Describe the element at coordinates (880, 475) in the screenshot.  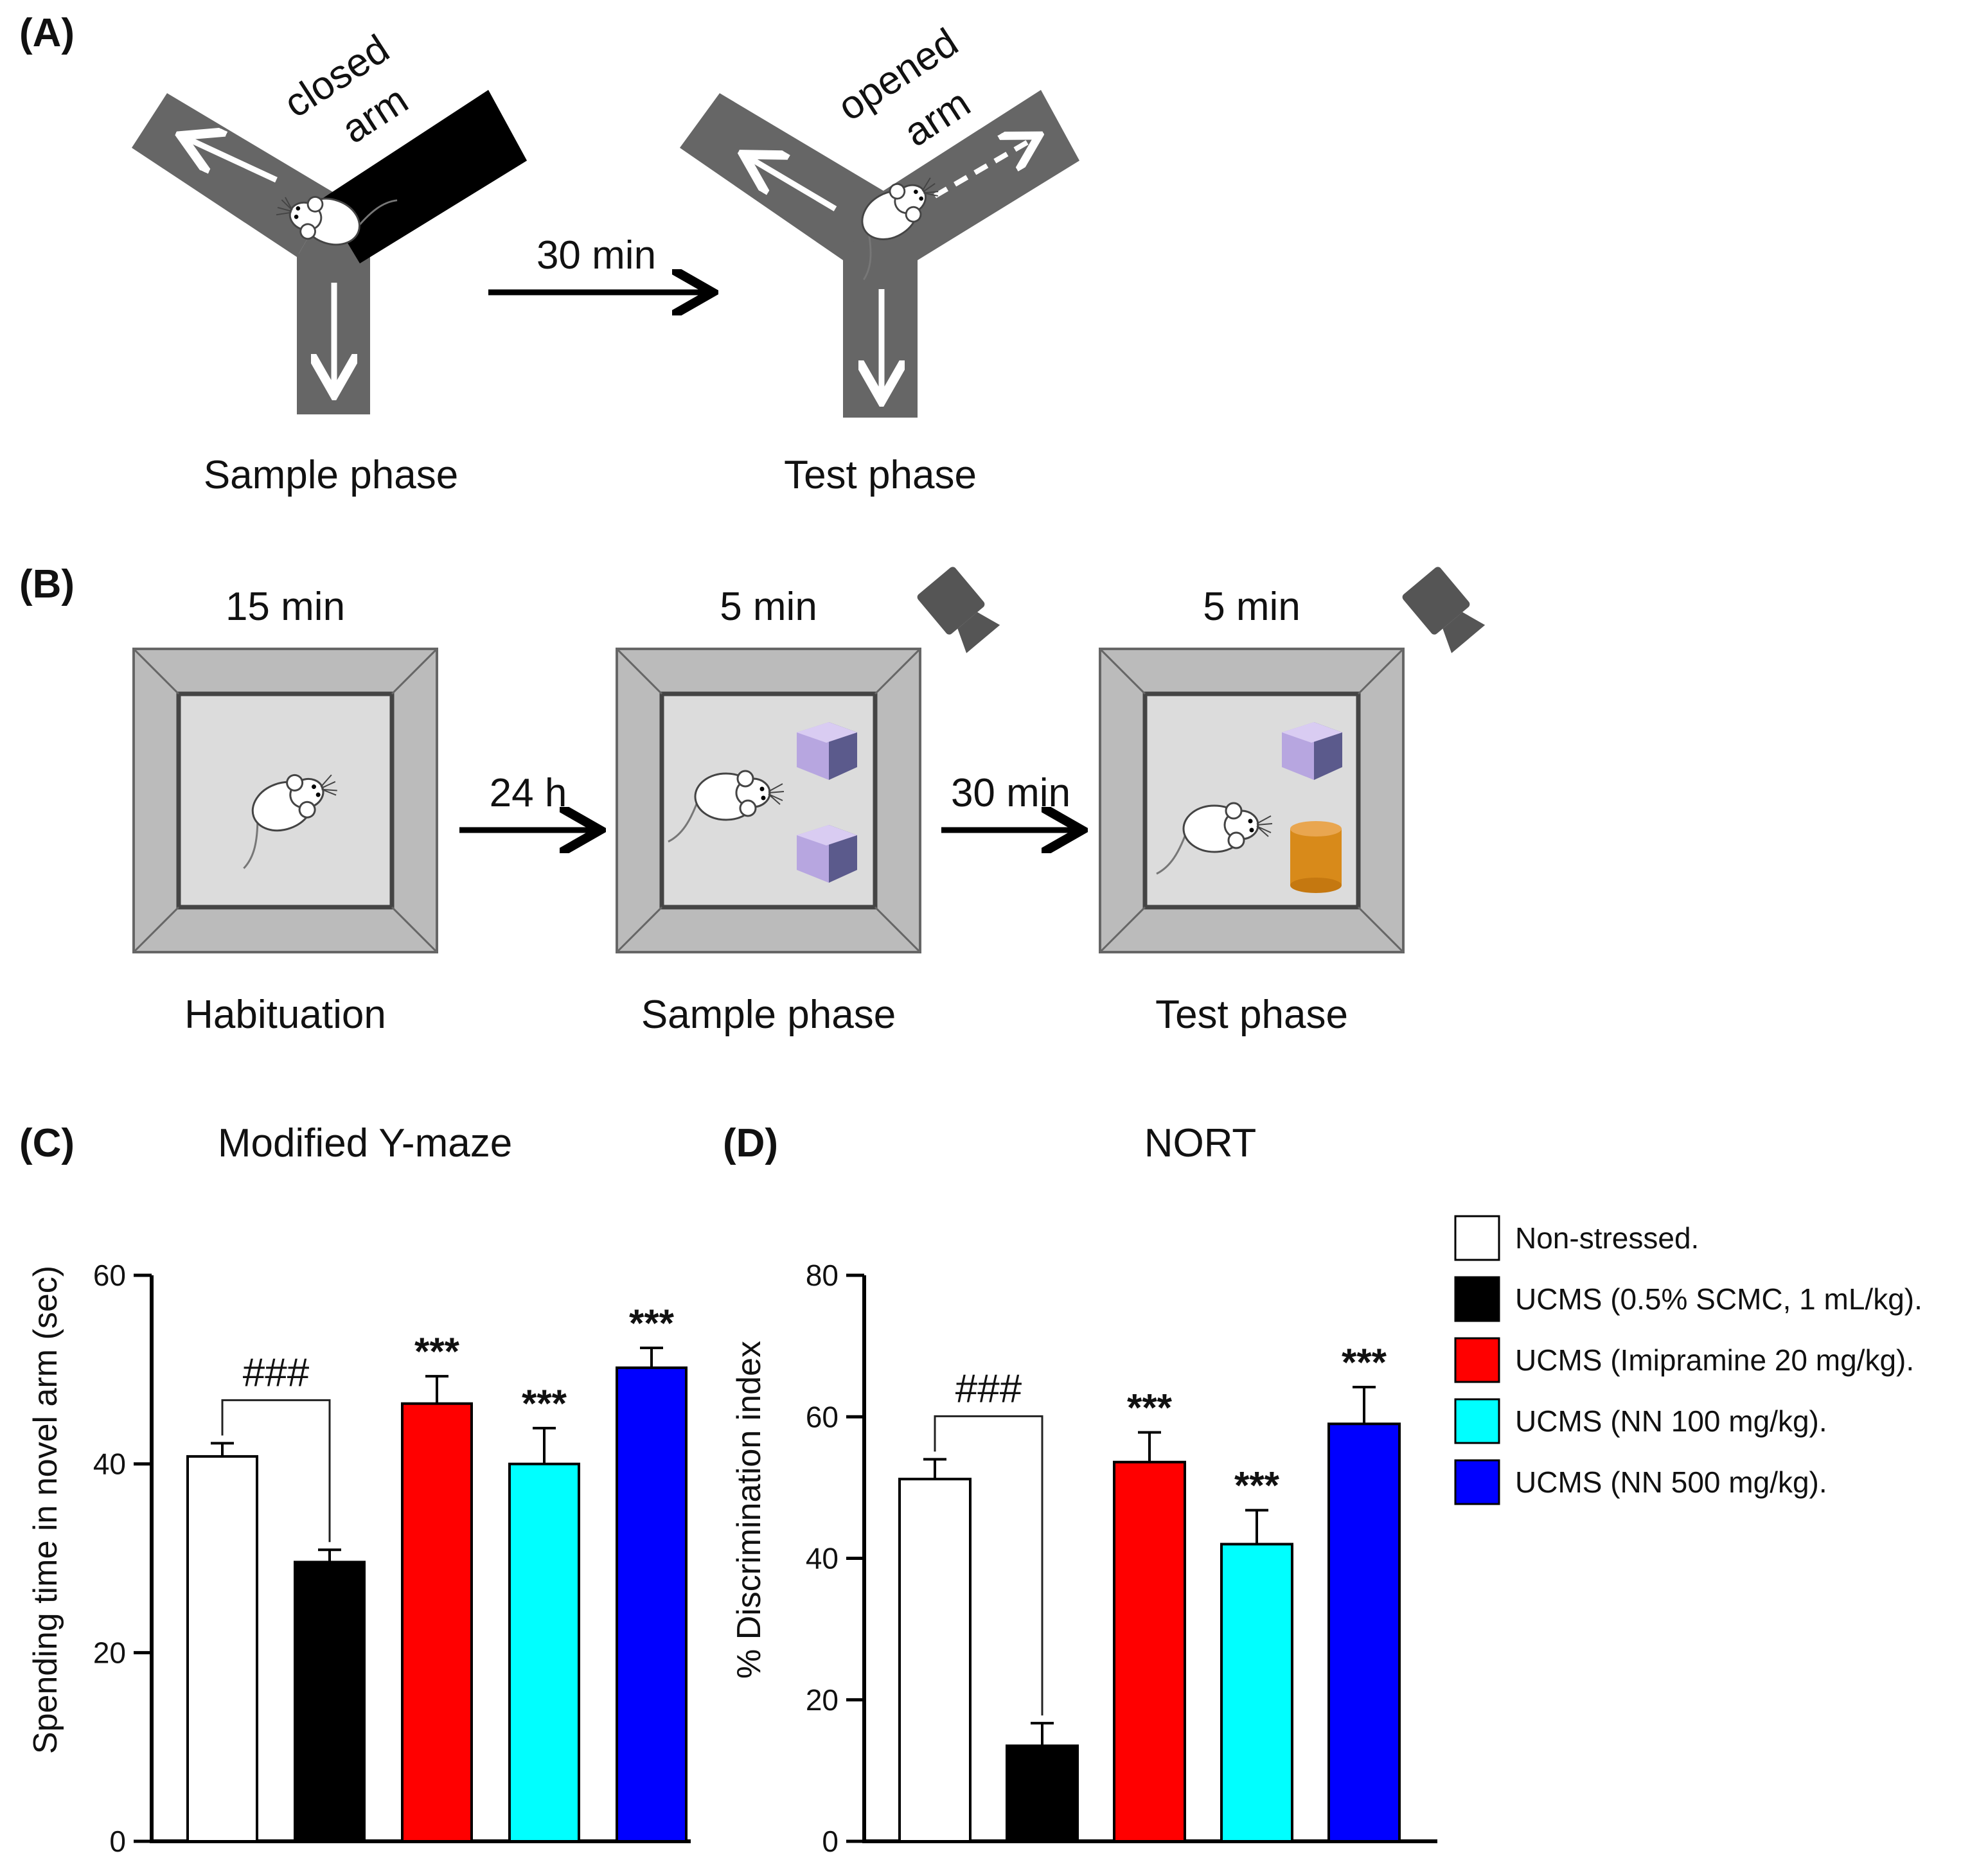
I see `test-phase-caption-a: Test phase` at that location.